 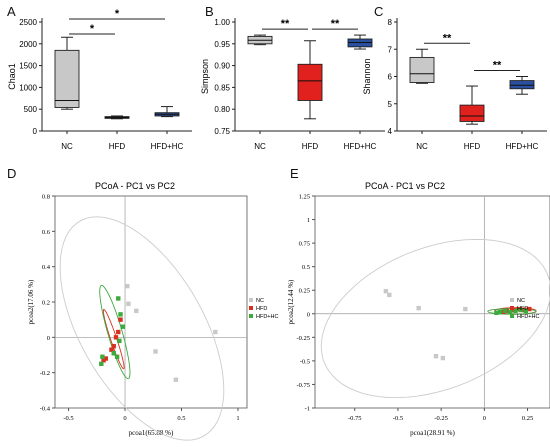 I want to click on x-tick-label: 0.25, so click(x=527, y=418).